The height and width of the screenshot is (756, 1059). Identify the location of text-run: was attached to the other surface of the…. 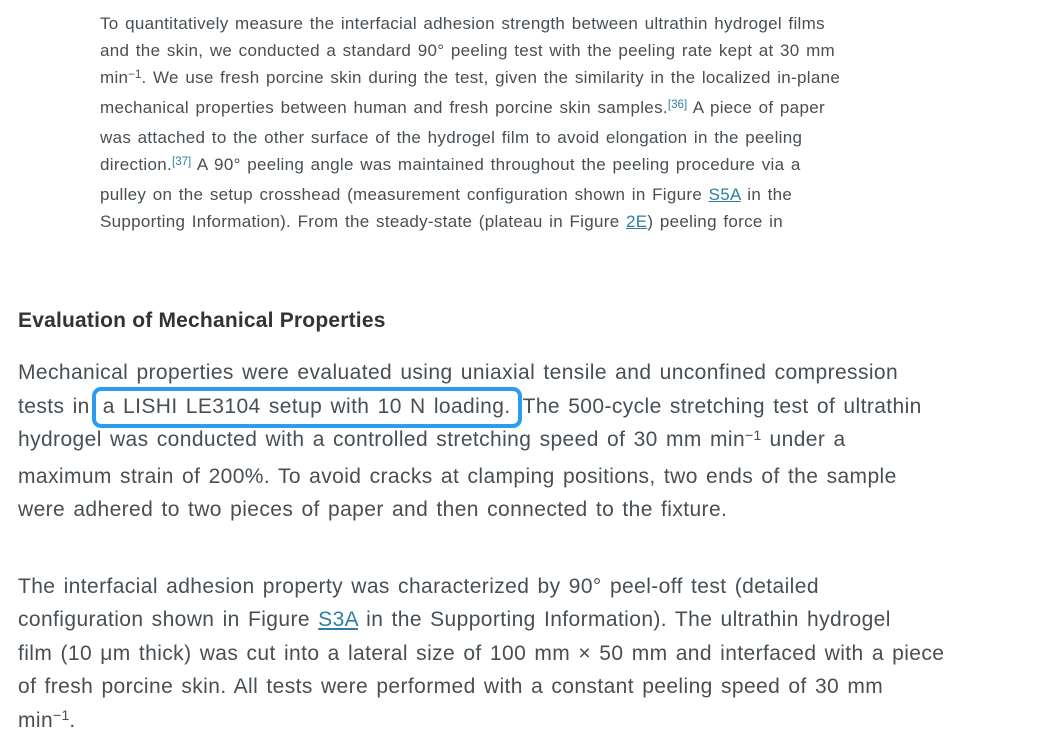
(451, 137).